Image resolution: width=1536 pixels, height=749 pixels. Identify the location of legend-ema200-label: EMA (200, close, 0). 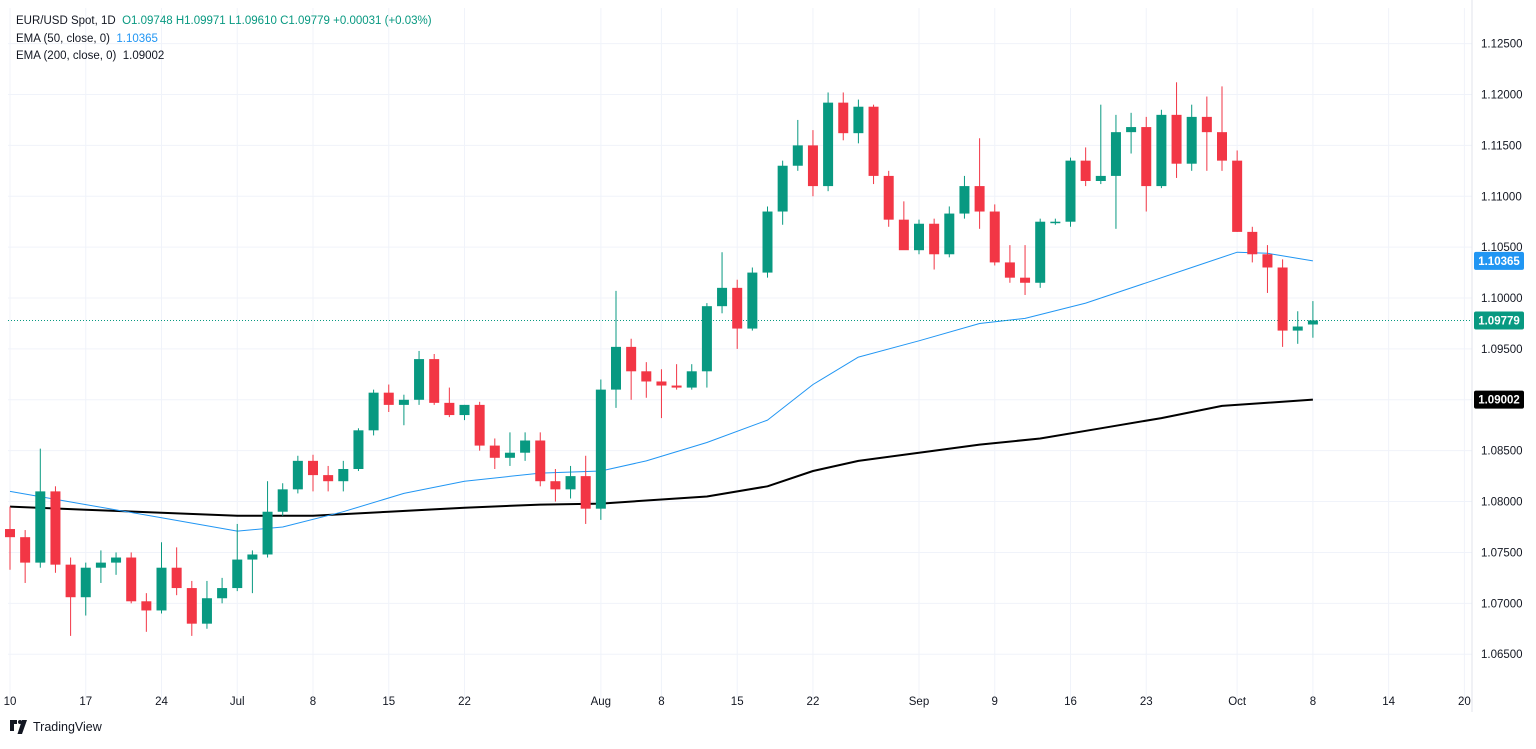
(66, 56).